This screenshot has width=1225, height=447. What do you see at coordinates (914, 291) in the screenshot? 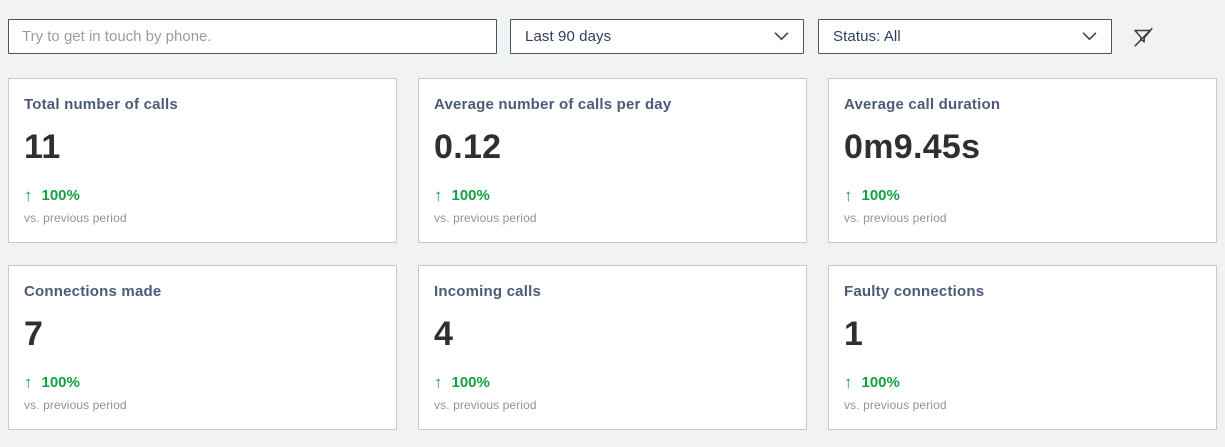
I see `card-title: Faulty connections` at bounding box center [914, 291].